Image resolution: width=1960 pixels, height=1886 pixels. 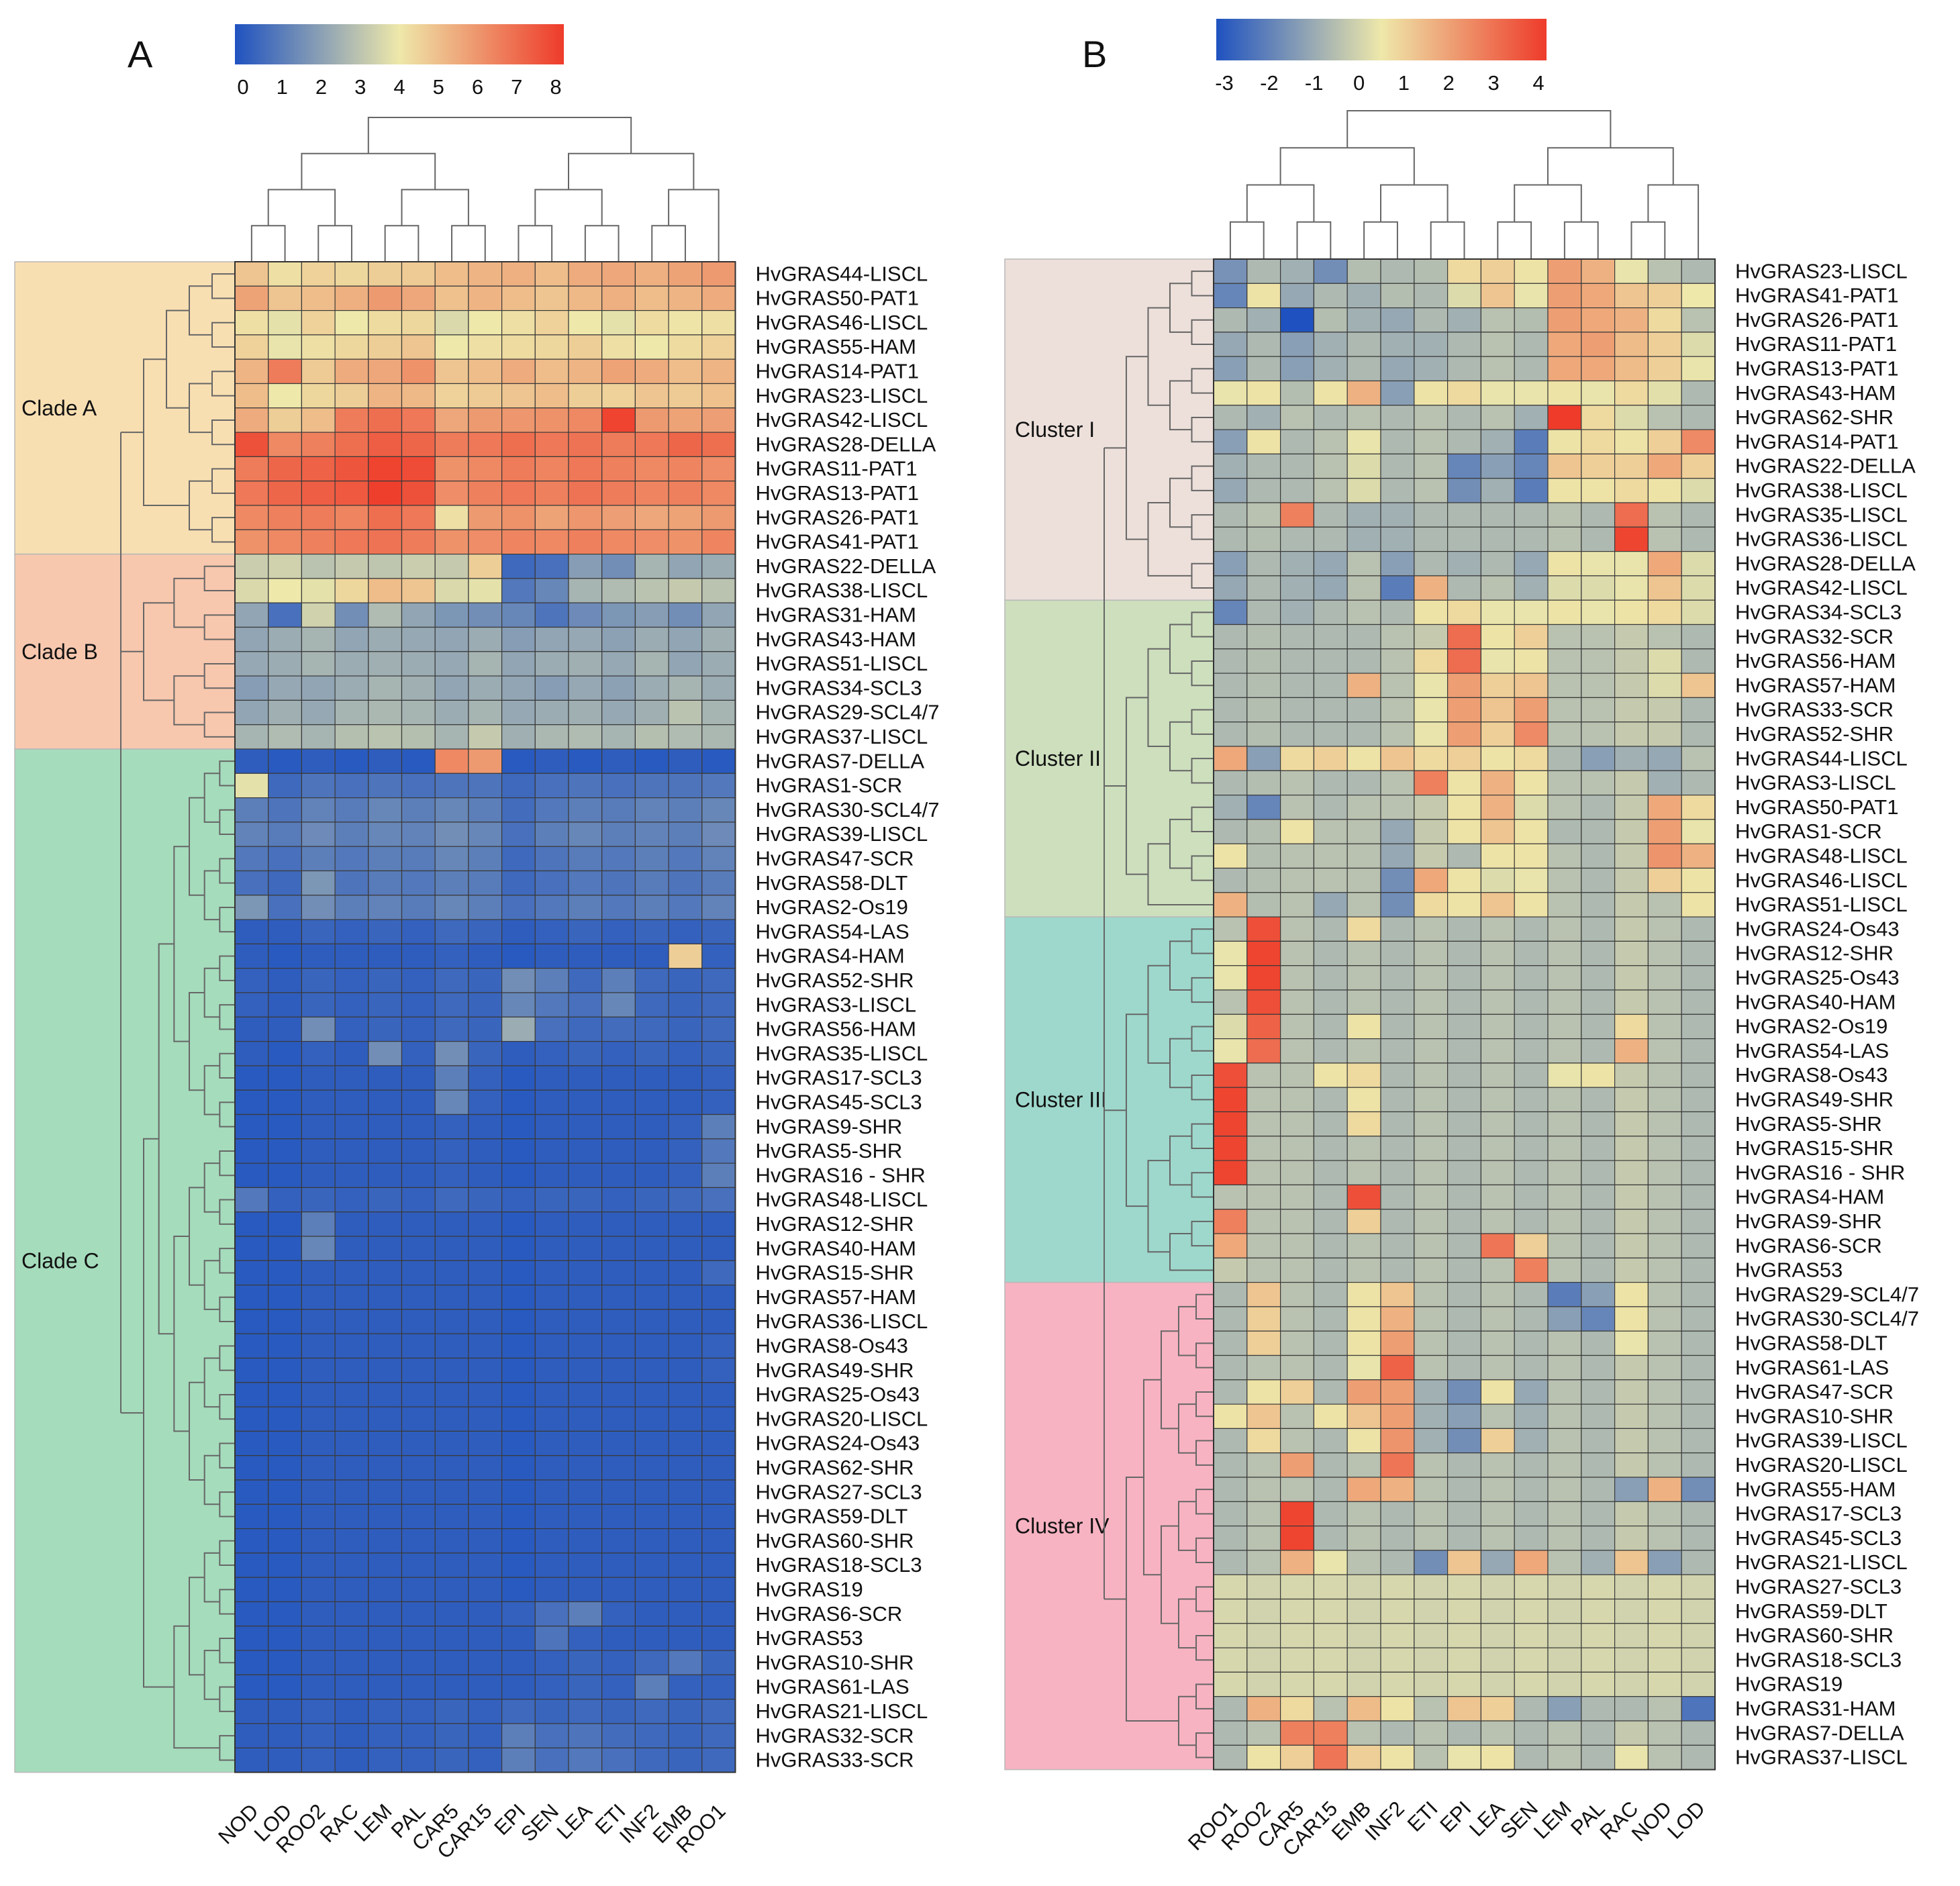 What do you see at coordinates (1061, 1099) in the screenshot?
I see `panel-b-group-label: Cluster III` at bounding box center [1061, 1099].